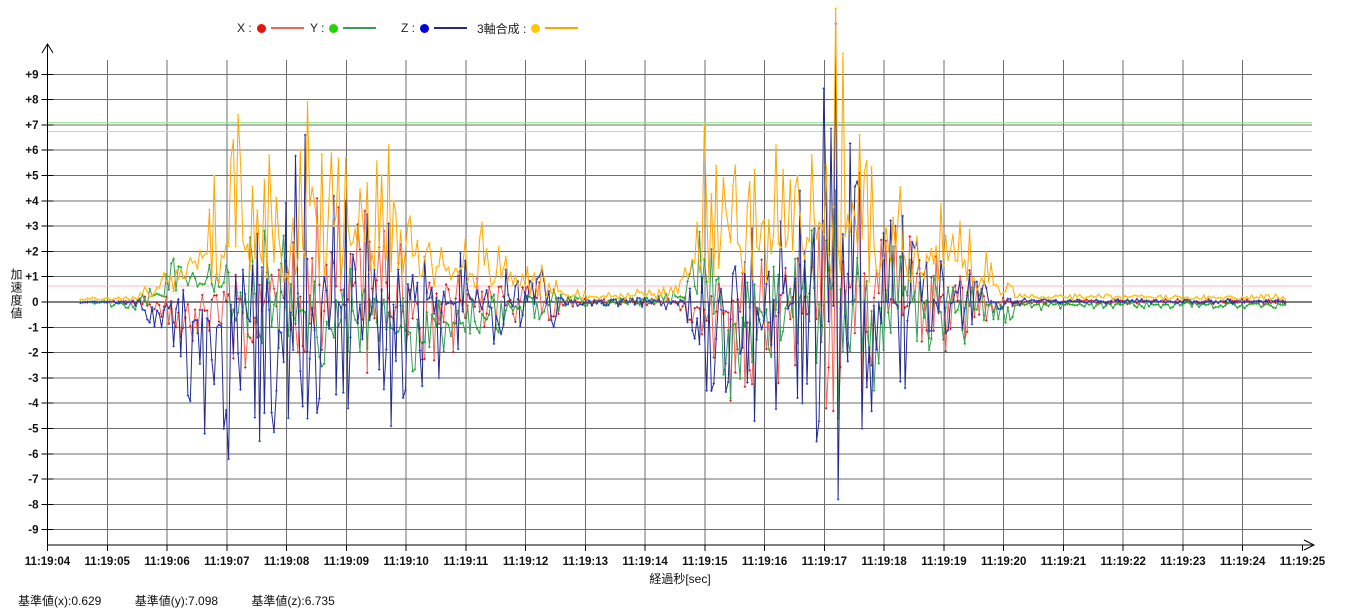 The height and width of the screenshot is (610, 1350). What do you see at coordinates (33, 354) in the screenshot?
I see `y-tick-label: -2` at bounding box center [33, 354].